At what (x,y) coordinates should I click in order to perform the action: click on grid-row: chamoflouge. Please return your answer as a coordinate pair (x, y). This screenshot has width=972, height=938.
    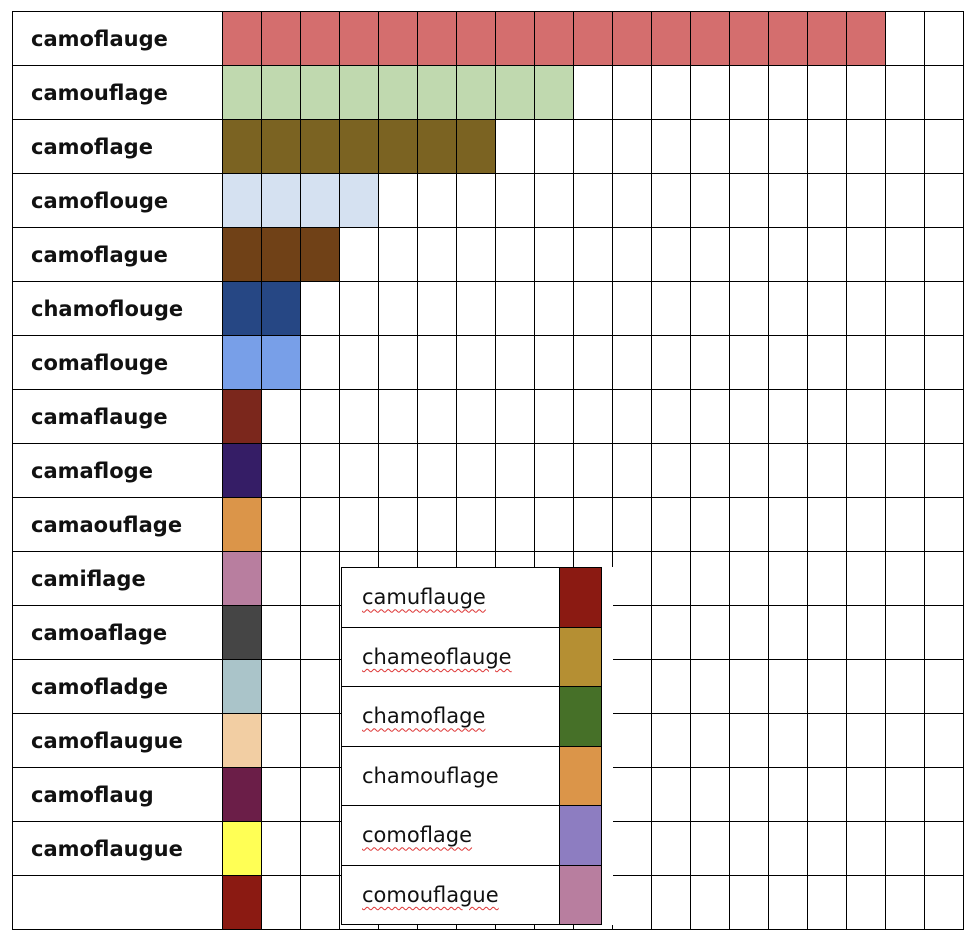
    Looking at the image, I should click on (488, 308).